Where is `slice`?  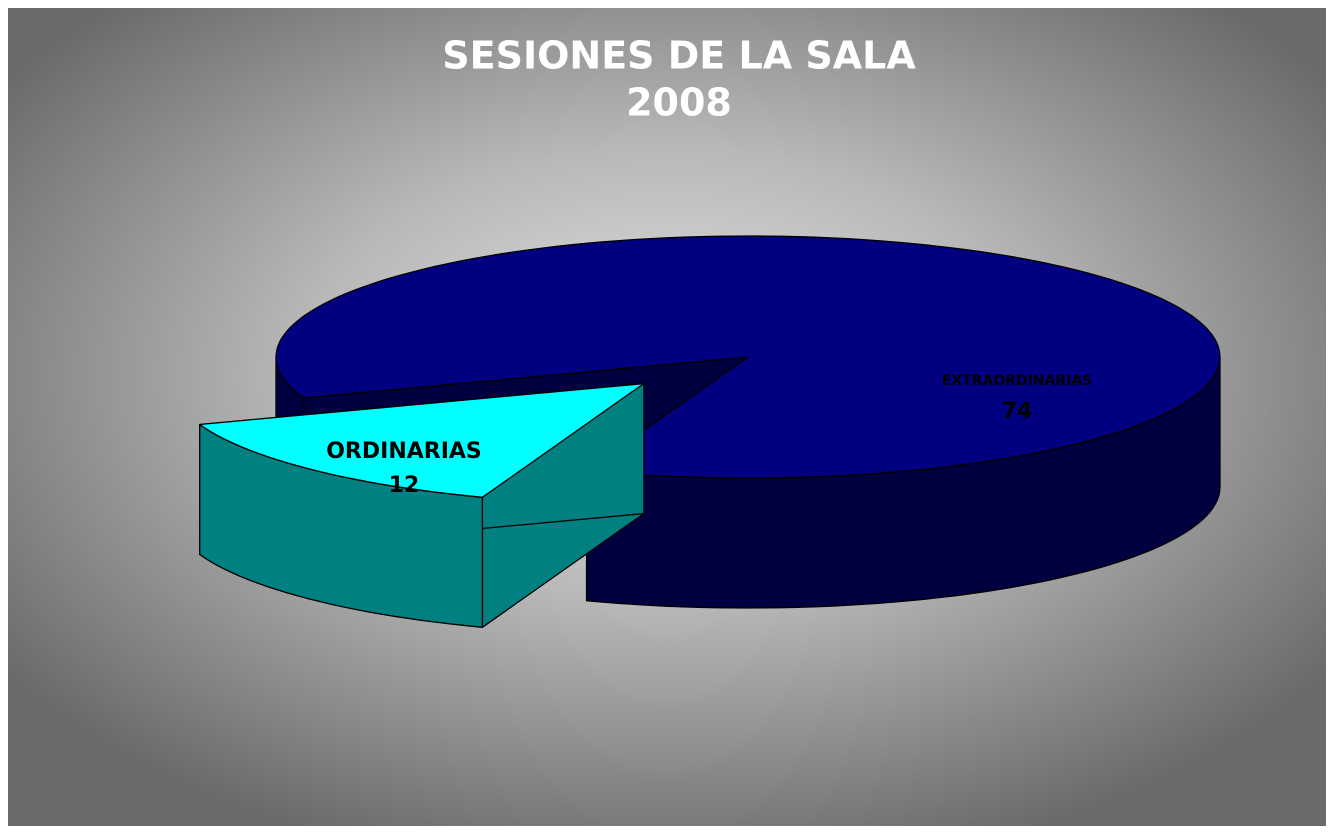 slice is located at coordinates (422, 440).